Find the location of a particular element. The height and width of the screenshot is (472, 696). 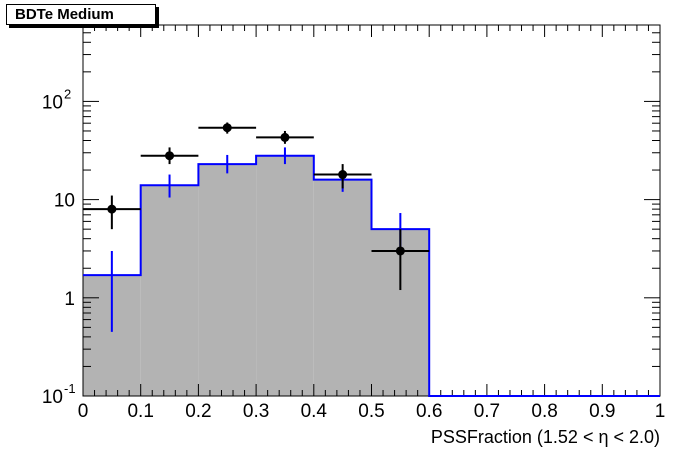

x-tick-label: 0.7 is located at coordinates (487, 411).